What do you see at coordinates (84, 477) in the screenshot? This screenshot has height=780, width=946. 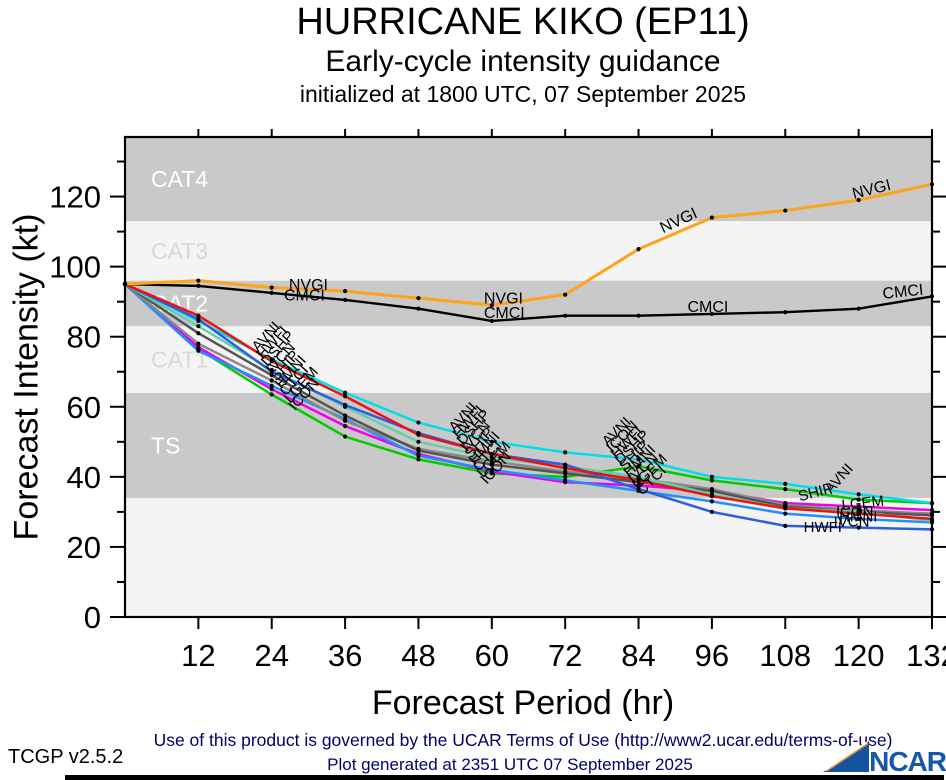 I see `y-tick-label: 40` at bounding box center [84, 477].